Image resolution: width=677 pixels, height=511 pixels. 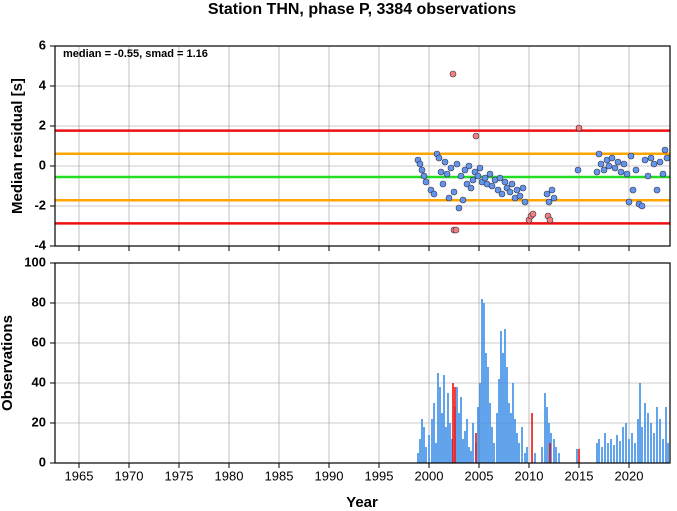 What do you see at coordinates (39, 301) in the screenshot?
I see `y-tick-label: 80` at bounding box center [39, 301].